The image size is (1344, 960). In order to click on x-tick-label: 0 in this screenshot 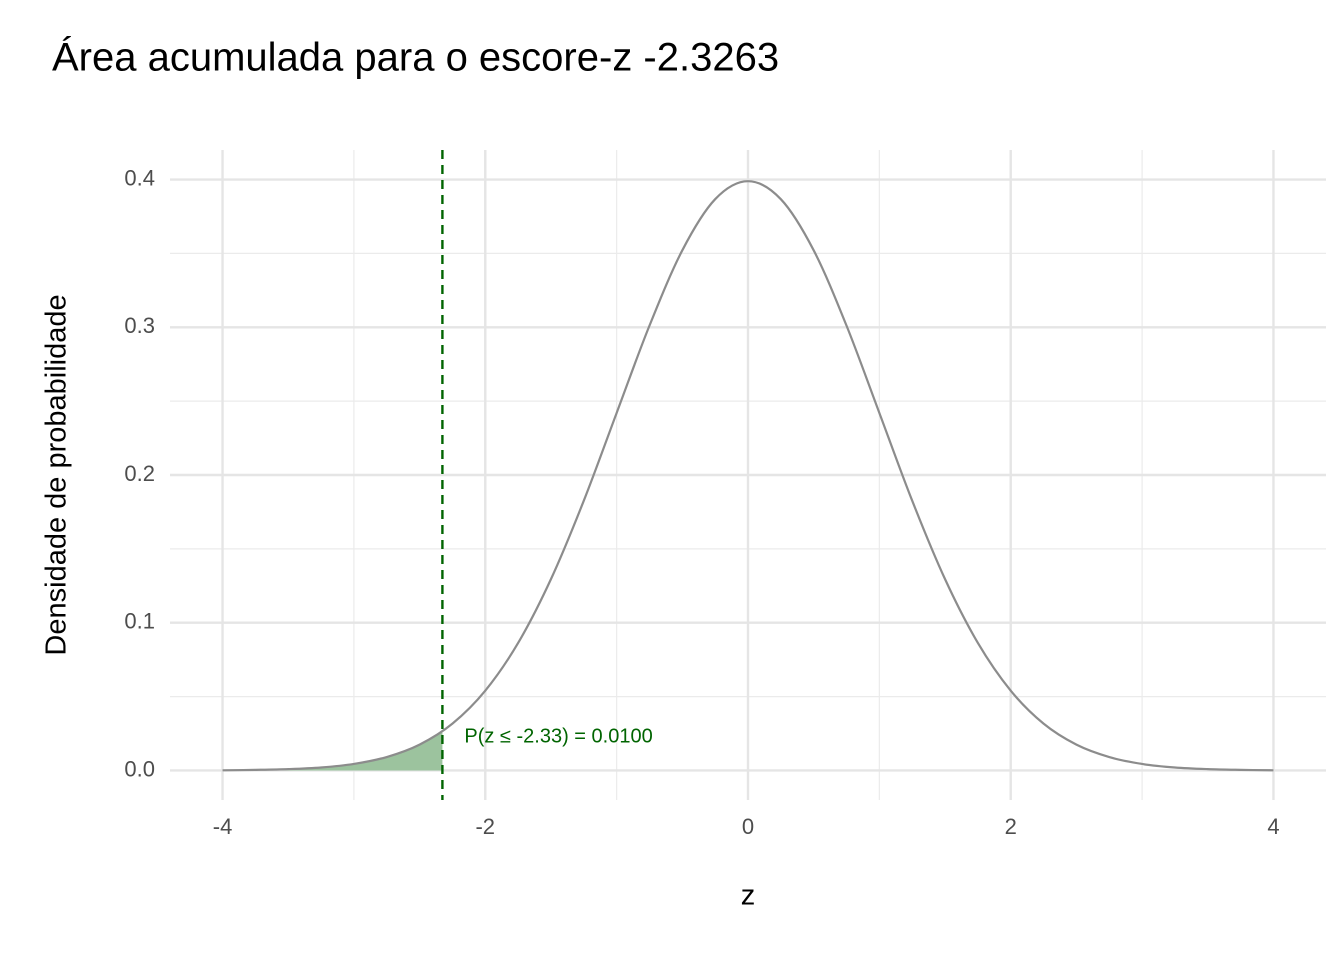, I will do `click(748, 826)`.